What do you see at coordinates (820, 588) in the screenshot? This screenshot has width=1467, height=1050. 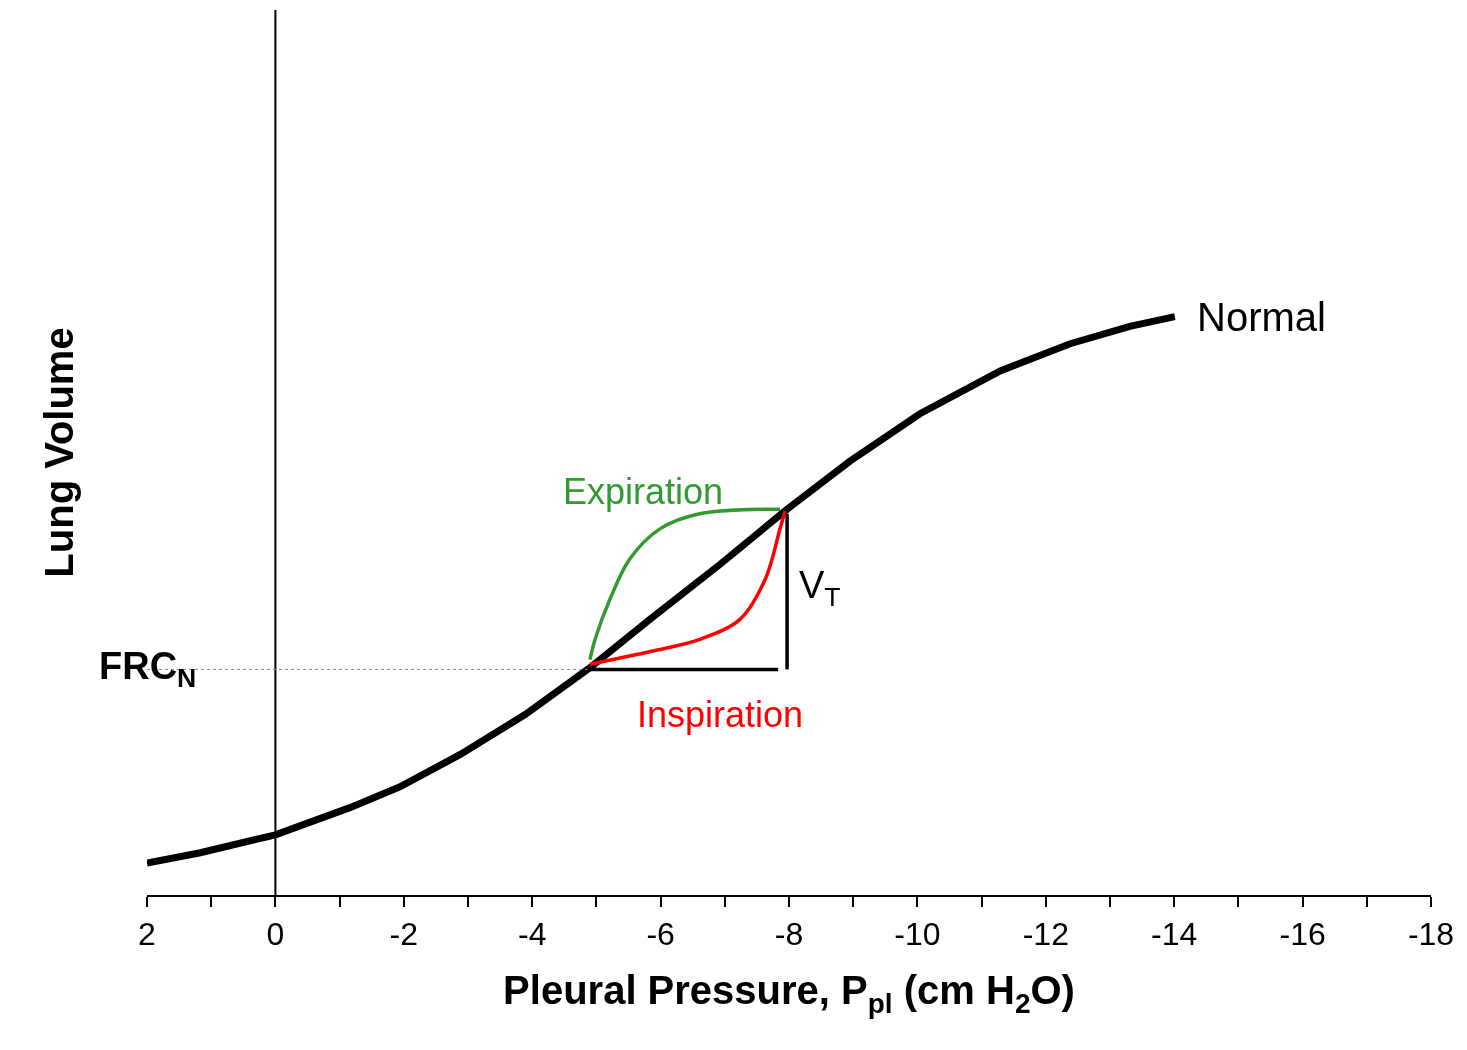 I see `annotation: V$_{T}$` at bounding box center [820, 588].